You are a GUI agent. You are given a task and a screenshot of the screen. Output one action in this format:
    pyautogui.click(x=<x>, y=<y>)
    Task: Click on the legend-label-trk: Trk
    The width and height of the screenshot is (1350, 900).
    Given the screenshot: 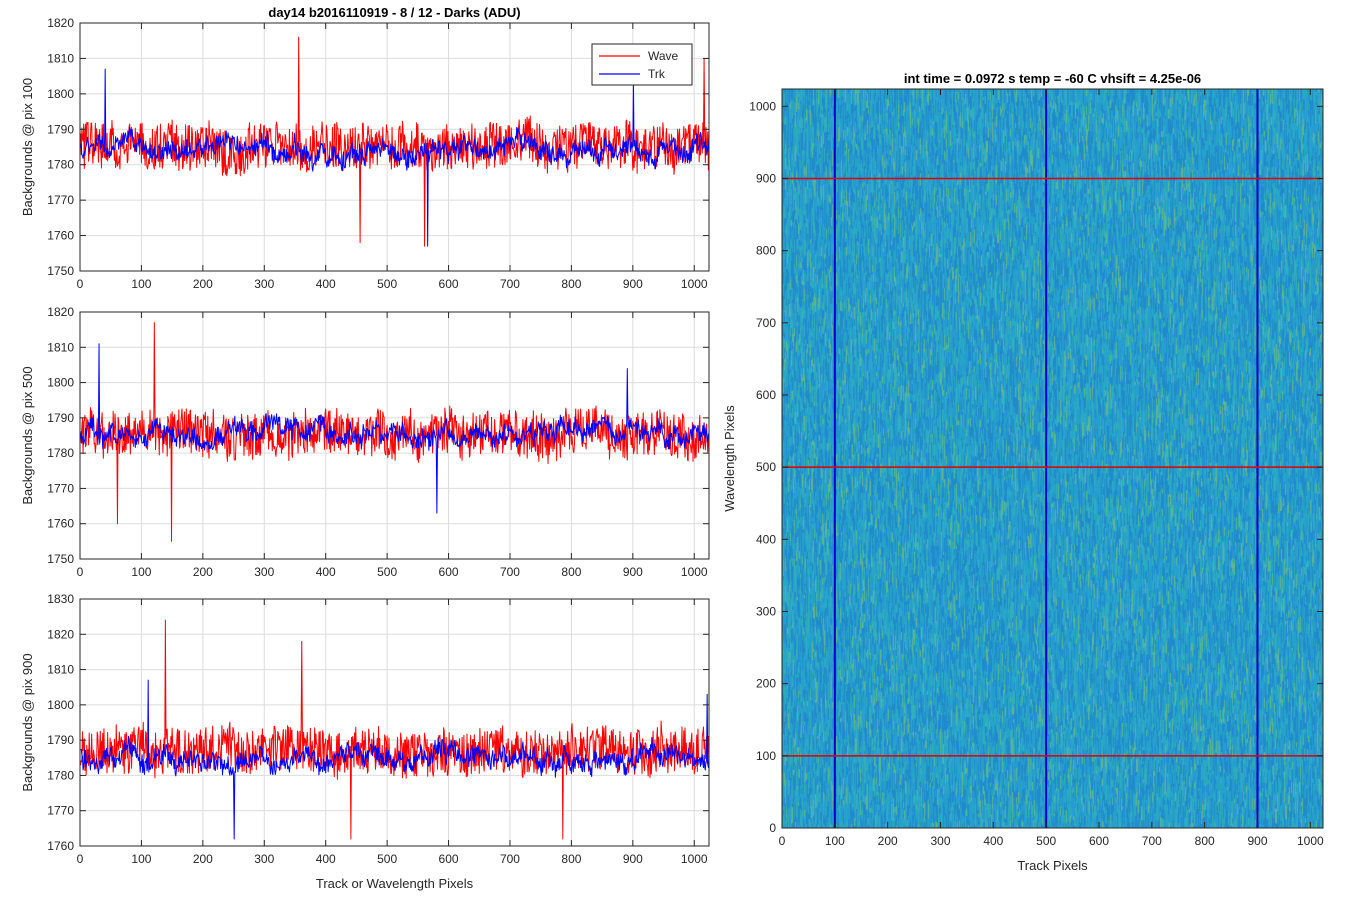 What is the action you would take?
    pyautogui.click(x=657, y=74)
    